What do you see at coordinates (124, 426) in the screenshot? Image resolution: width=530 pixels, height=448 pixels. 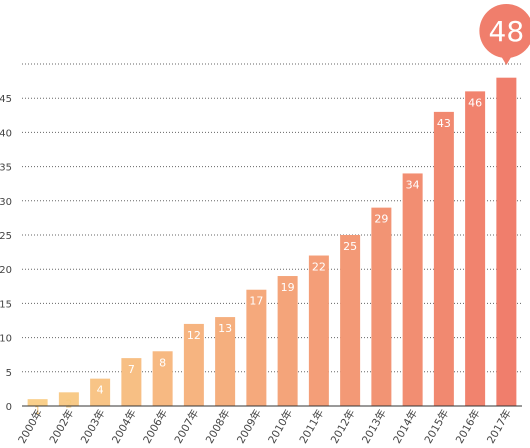 I see `x-tick-label: 2004年` at bounding box center [124, 426].